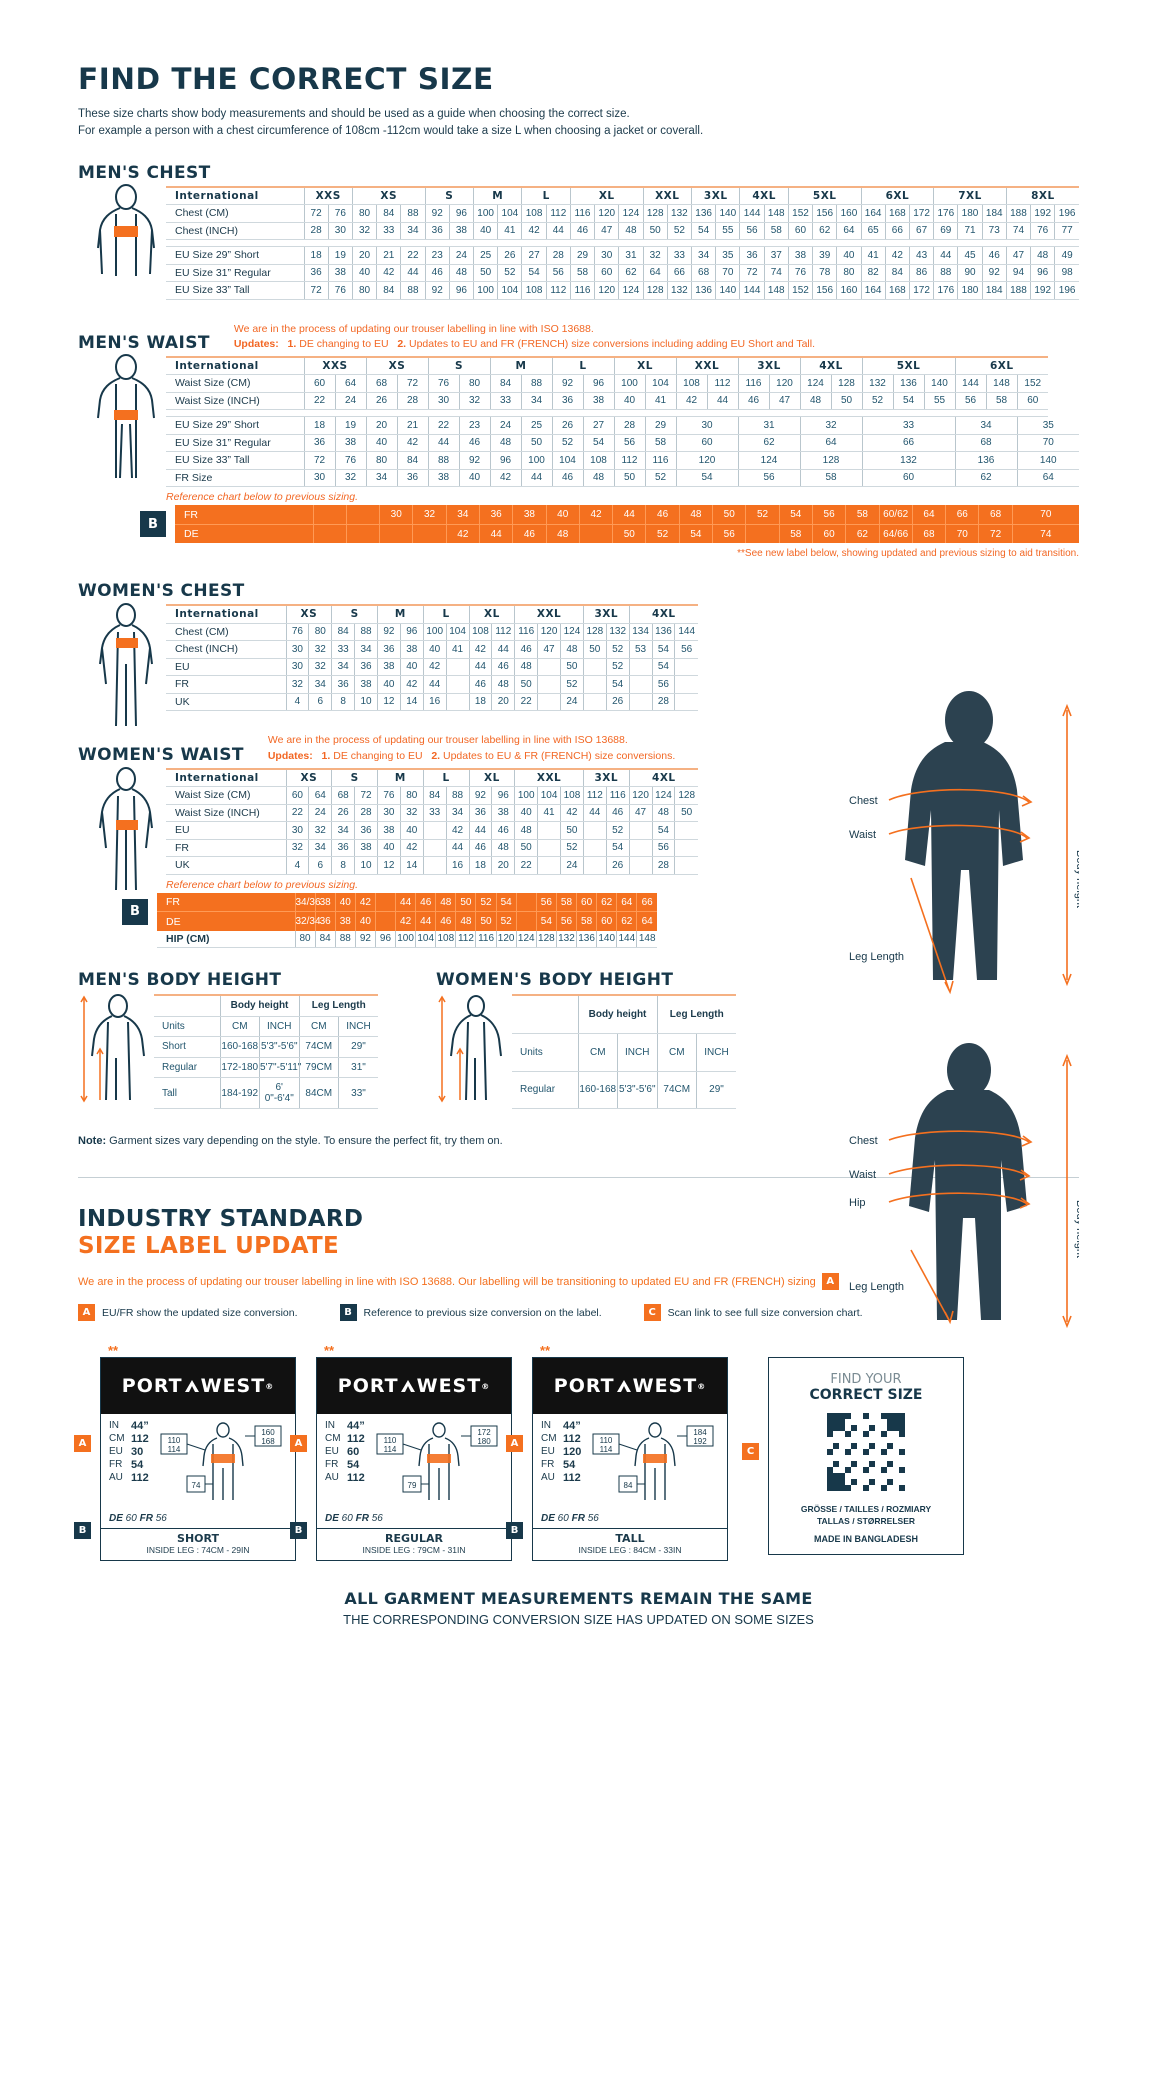 The height and width of the screenshot is (2076, 1157). Describe the element at coordinates (226, 865) in the screenshot. I see `row-label: UK` at that location.